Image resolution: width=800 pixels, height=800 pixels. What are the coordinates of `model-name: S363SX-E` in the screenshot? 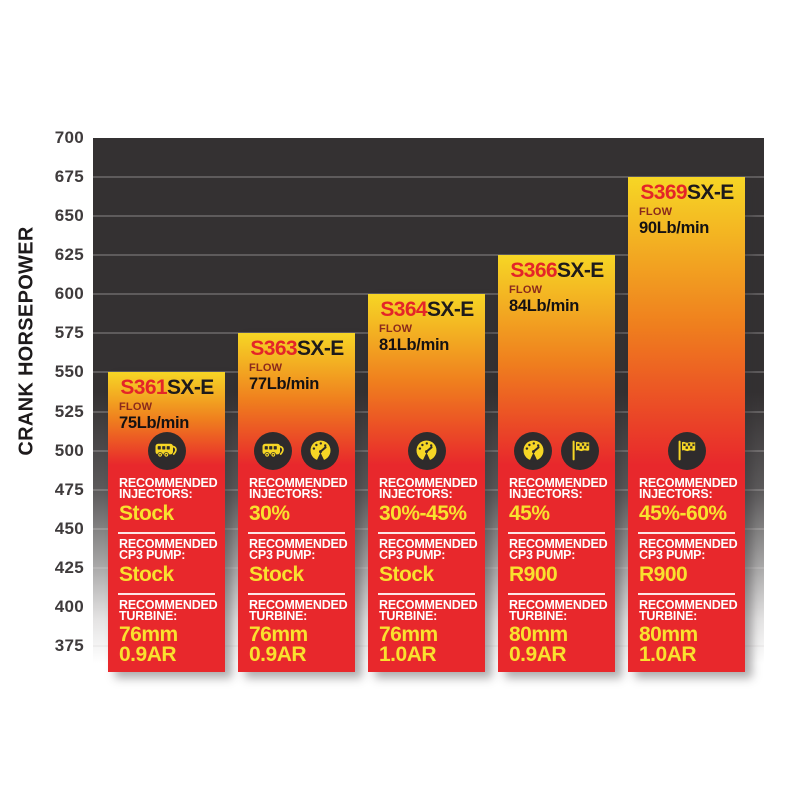 It's located at (297, 348).